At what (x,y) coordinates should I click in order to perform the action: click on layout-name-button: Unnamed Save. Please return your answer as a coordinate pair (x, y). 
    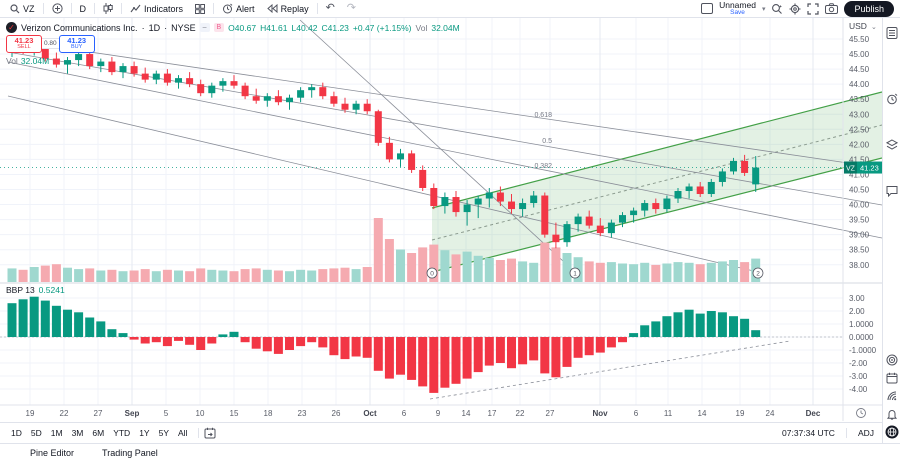
    Looking at the image, I should click on (737, 8).